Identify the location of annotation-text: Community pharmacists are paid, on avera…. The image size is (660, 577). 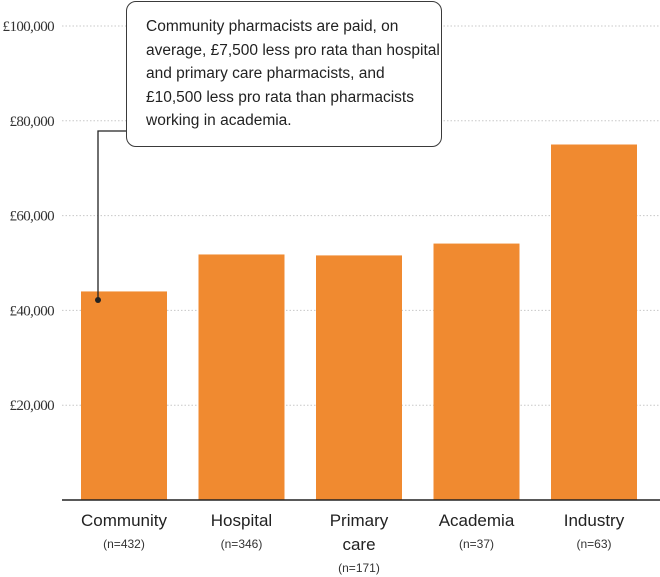
(293, 73).